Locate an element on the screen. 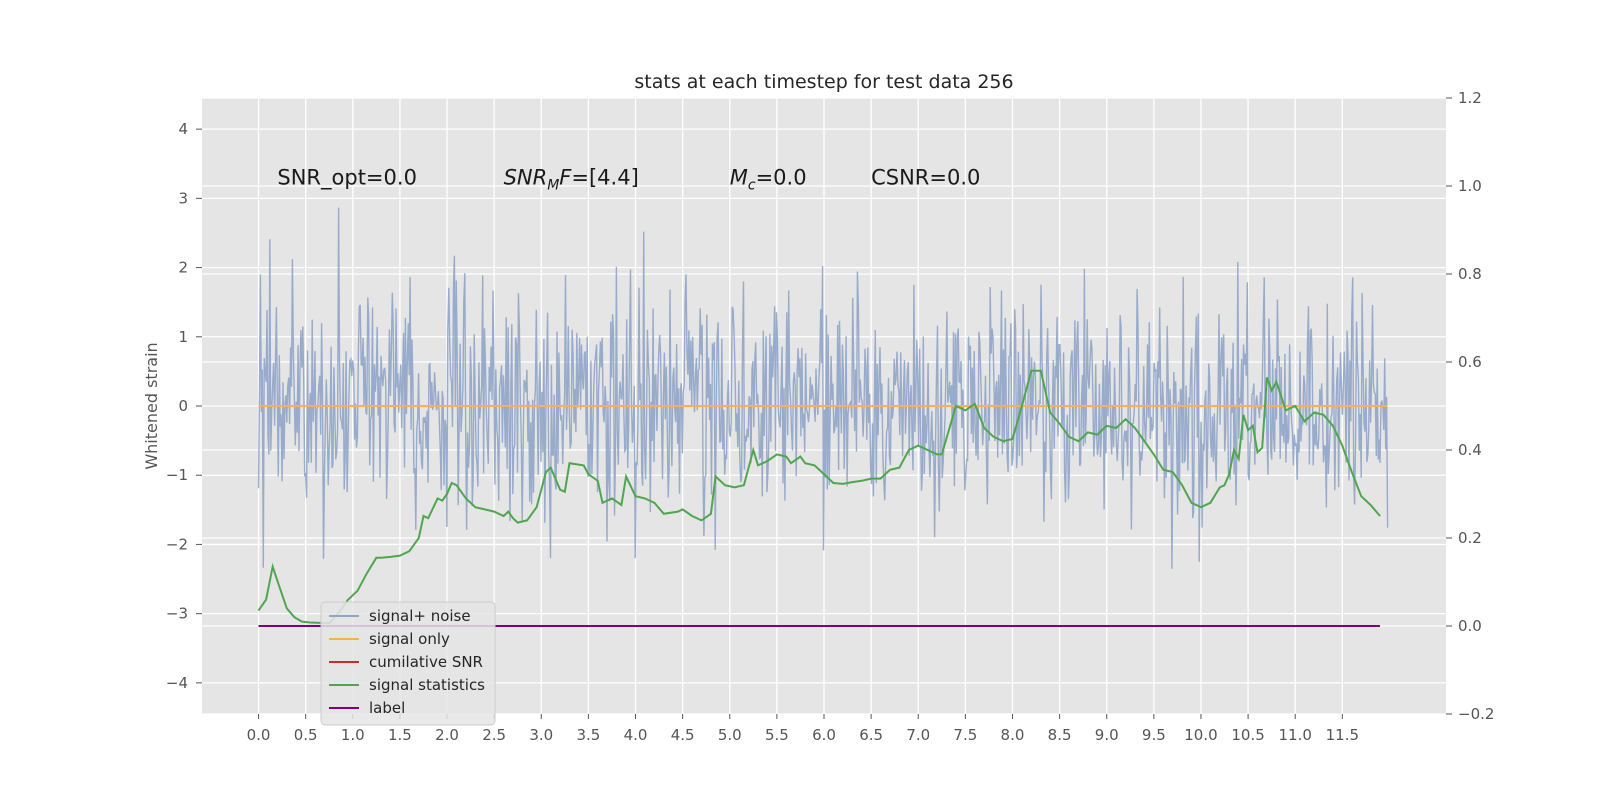 The width and height of the screenshot is (1600, 800). y-ticks-left: 4 3 2 1 0 −1 −2 −3 −4 is located at coordinates (184, 406).